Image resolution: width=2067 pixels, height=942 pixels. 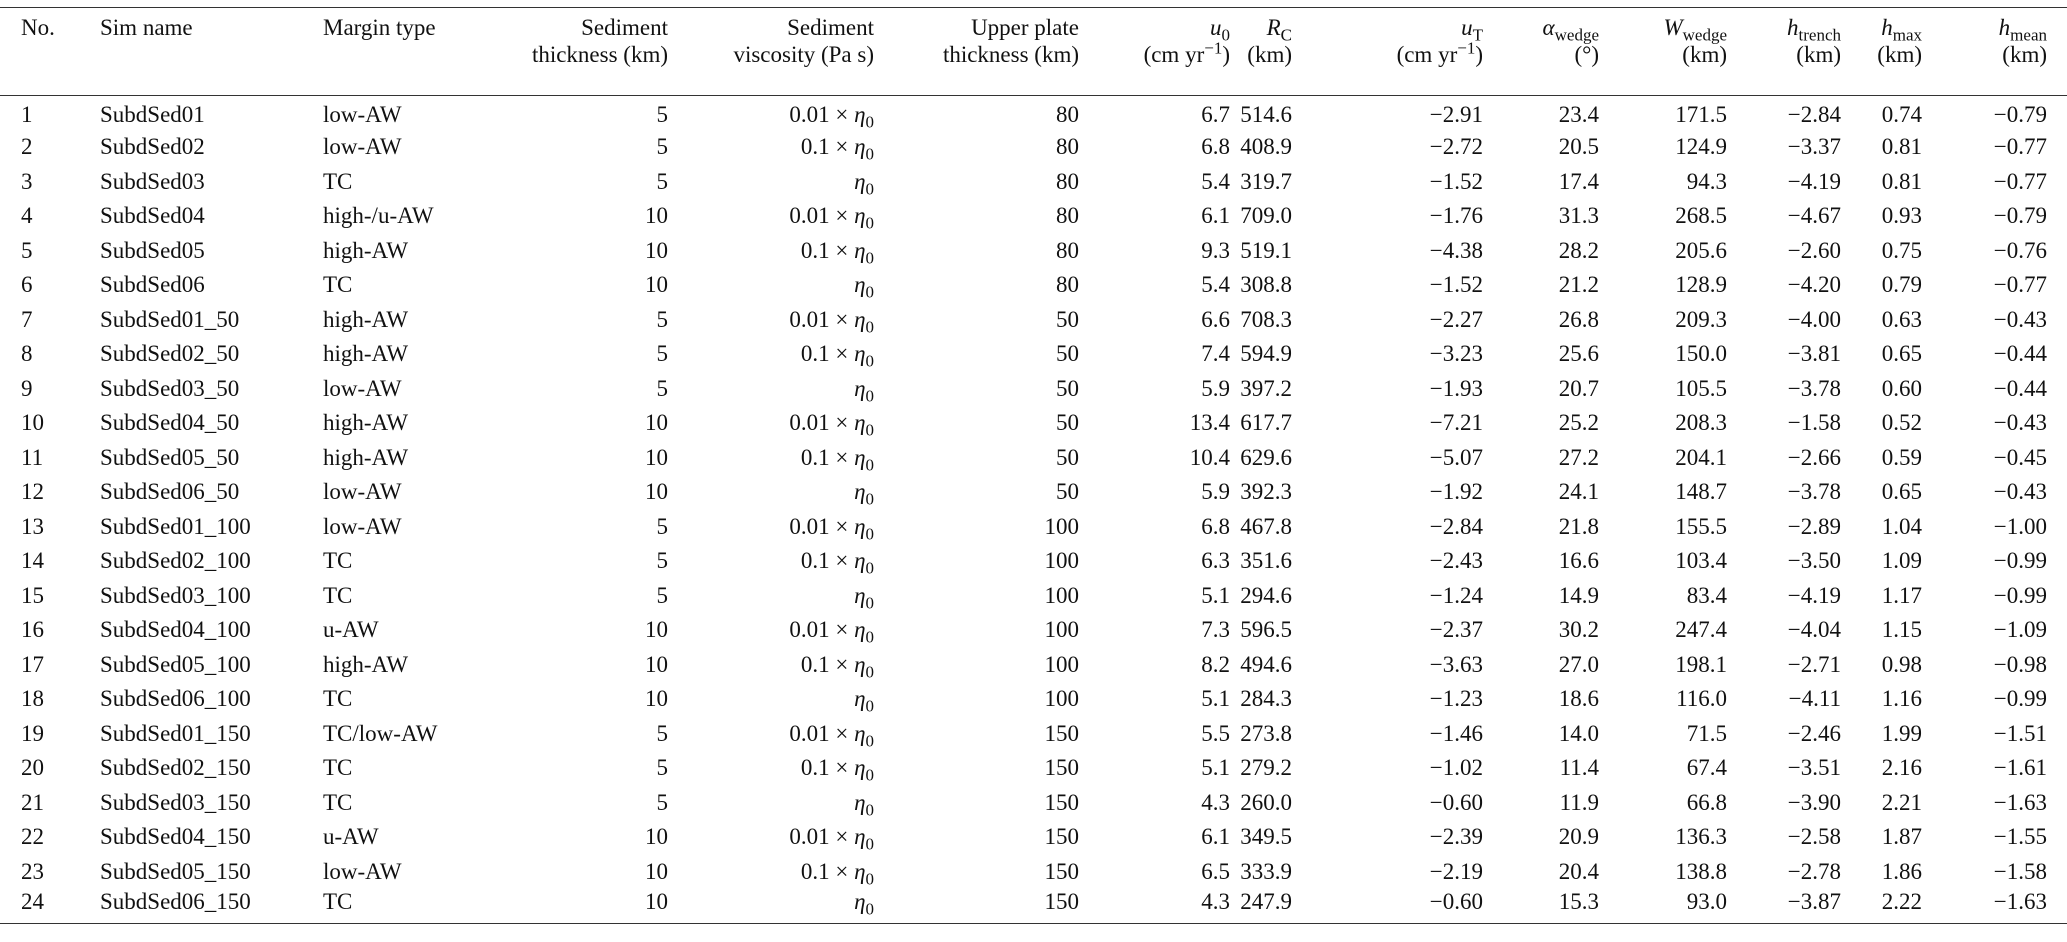 What do you see at coordinates (1010, 54) in the screenshot?
I see `text-run: thickness (km)` at bounding box center [1010, 54].